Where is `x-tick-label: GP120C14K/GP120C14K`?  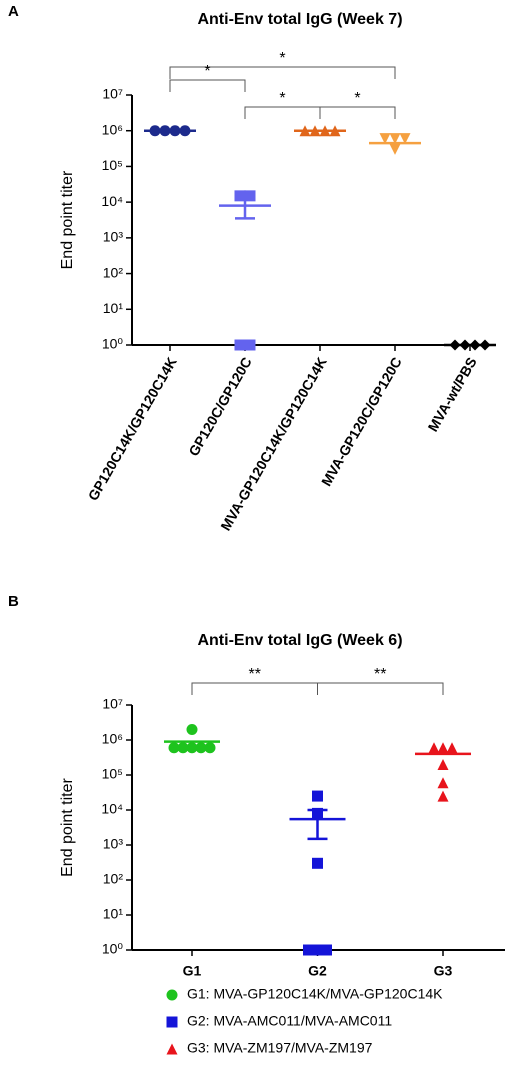
x-tick-label: GP120C14K/GP120C14K is located at coordinates (132, 428).